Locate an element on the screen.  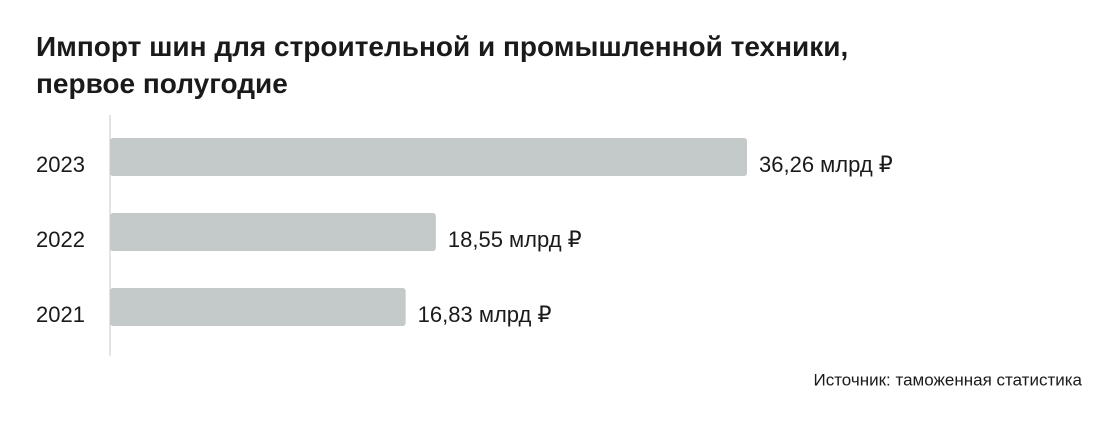
source: Источник: таможенная статистика is located at coordinates (947, 379).